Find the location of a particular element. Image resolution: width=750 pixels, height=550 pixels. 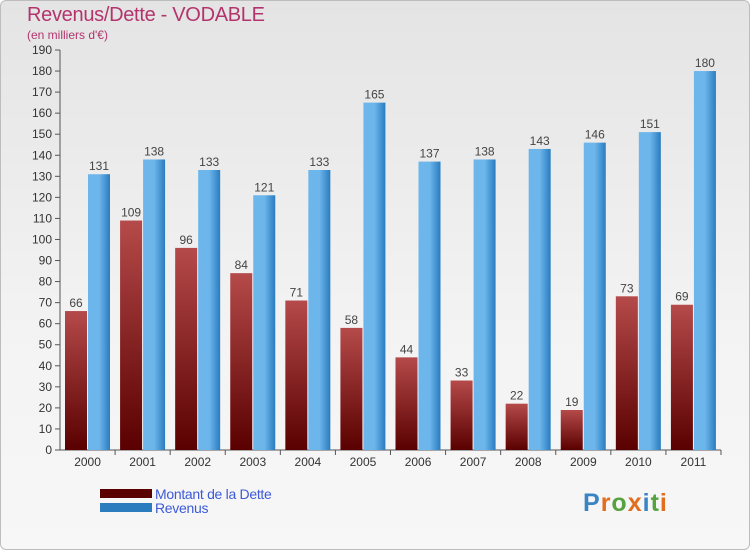

data-label-dette: 22 is located at coordinates (517, 396).